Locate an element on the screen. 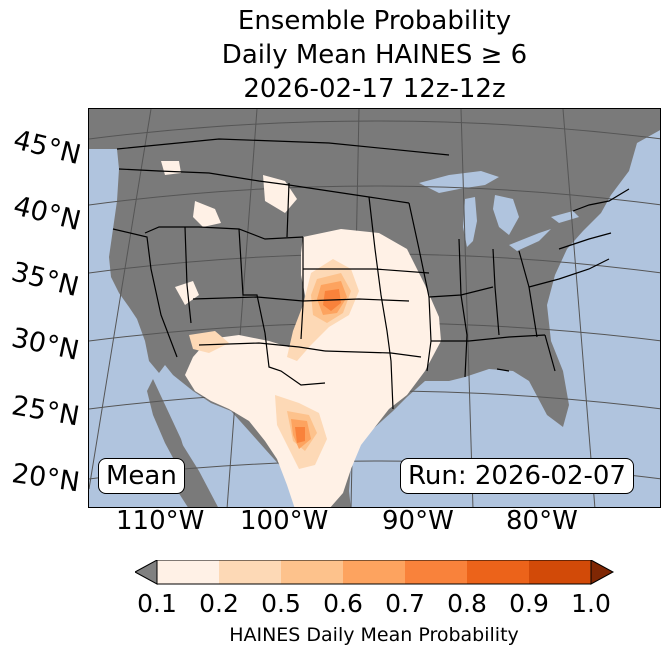  lon-label-90w: 90°W is located at coordinates (418, 521).